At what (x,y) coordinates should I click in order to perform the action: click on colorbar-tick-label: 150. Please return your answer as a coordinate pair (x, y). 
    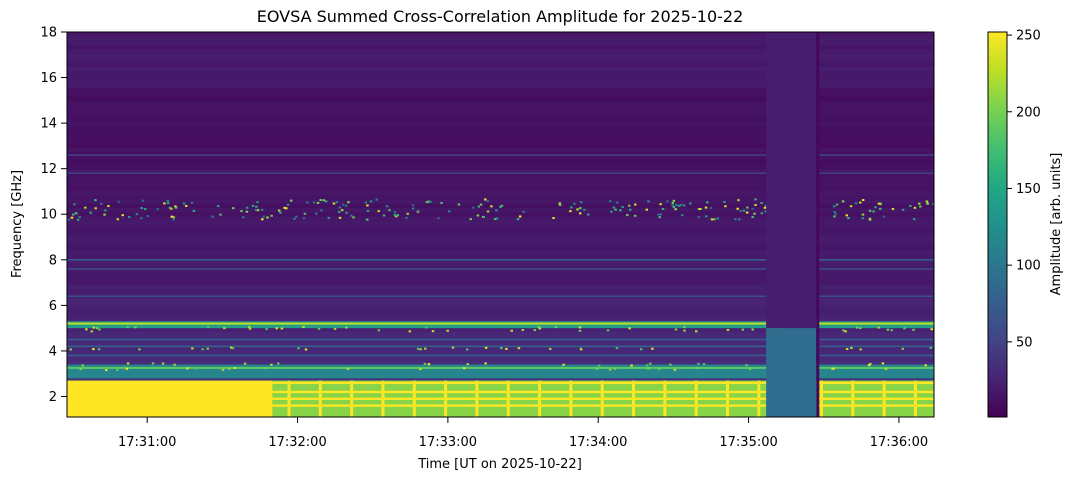
    Looking at the image, I should click on (1028, 189).